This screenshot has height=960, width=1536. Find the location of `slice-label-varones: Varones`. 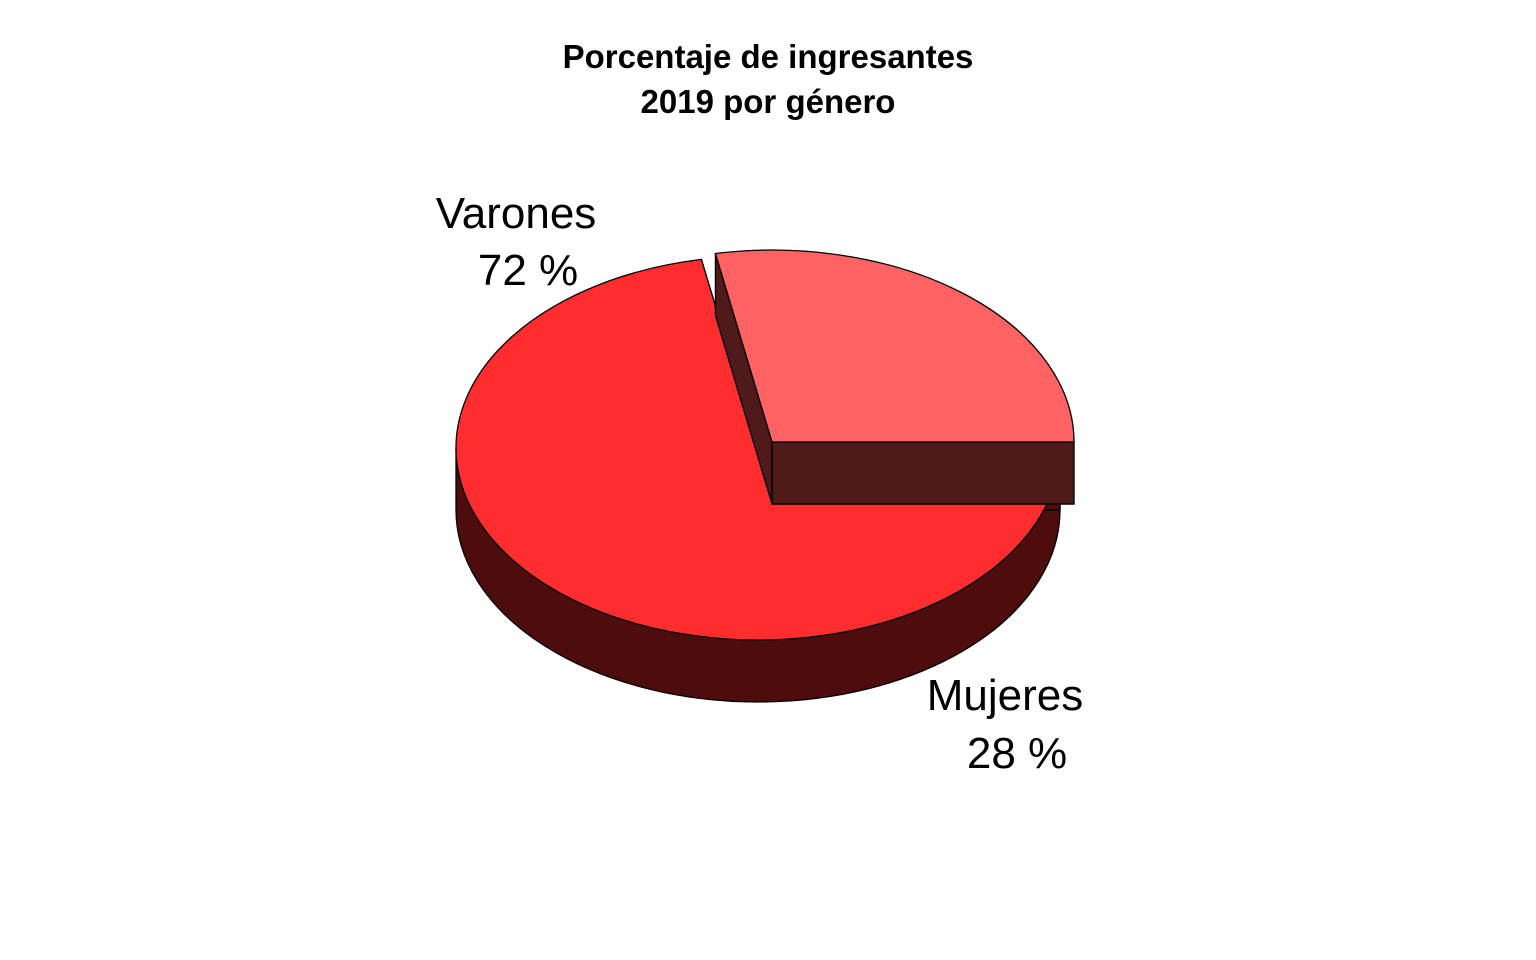

slice-label-varones: Varones is located at coordinates (516, 213).